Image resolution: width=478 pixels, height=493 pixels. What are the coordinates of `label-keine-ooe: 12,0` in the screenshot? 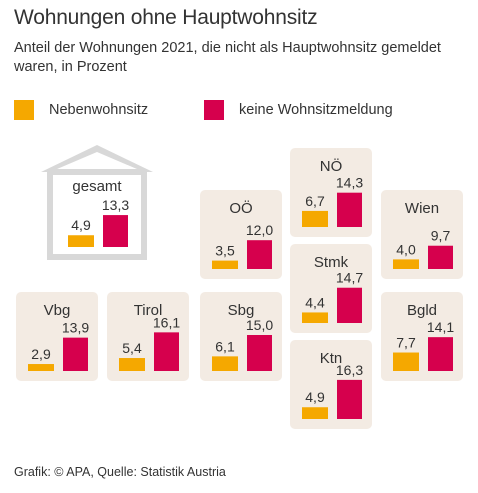 It's located at (259, 230).